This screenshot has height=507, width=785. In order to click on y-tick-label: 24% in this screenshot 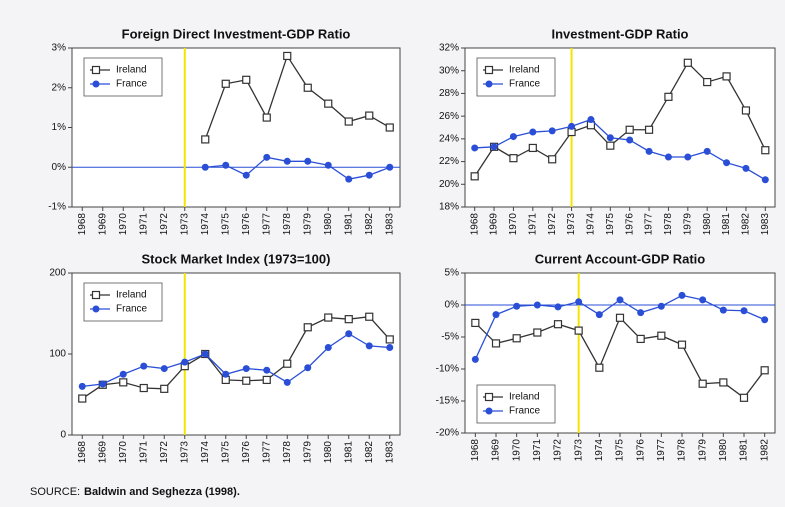, I will do `click(449, 138)`.